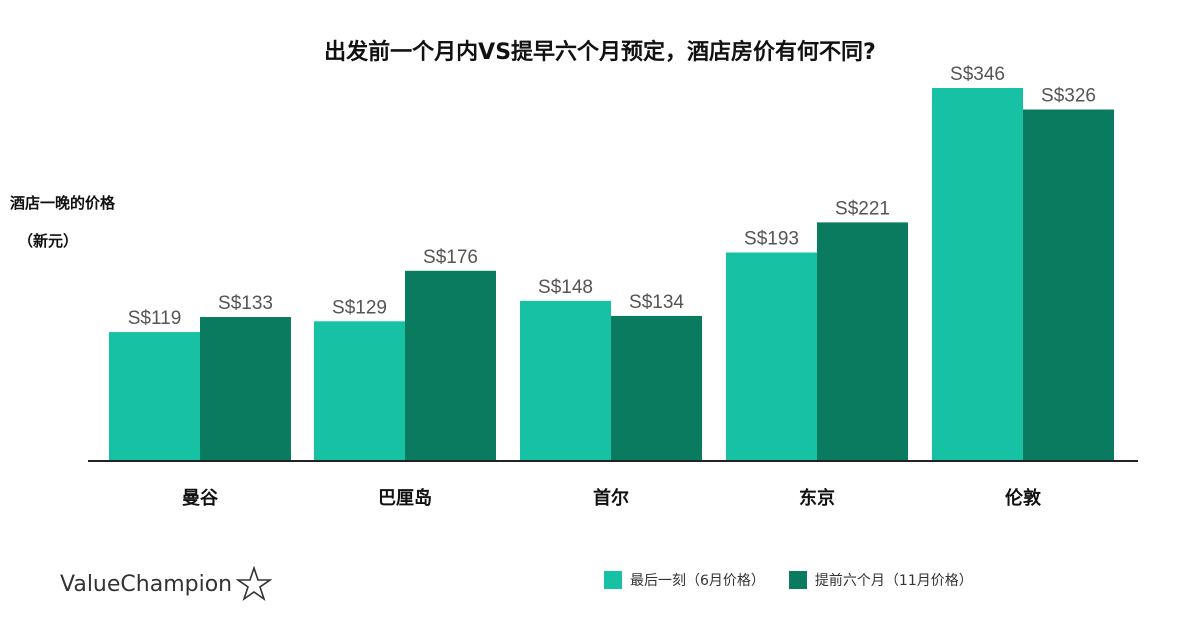 This screenshot has width=1200, height=618. Describe the element at coordinates (146, 584) in the screenshot. I see `brand-name: ValueChampion` at that location.